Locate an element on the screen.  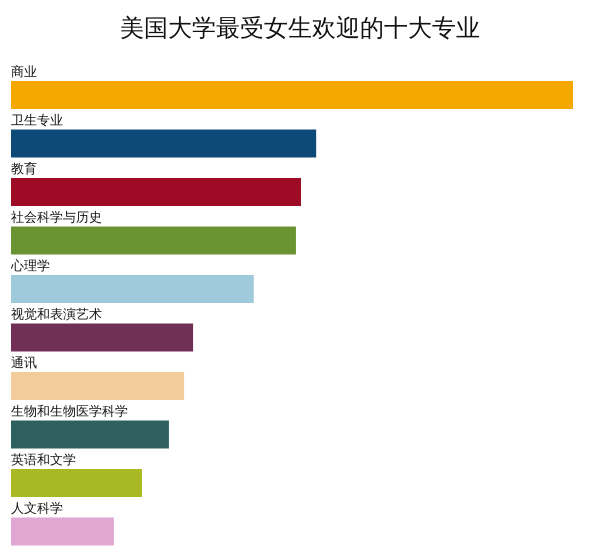
y-tick-label: 社会科学与历史 is located at coordinates (56, 218).